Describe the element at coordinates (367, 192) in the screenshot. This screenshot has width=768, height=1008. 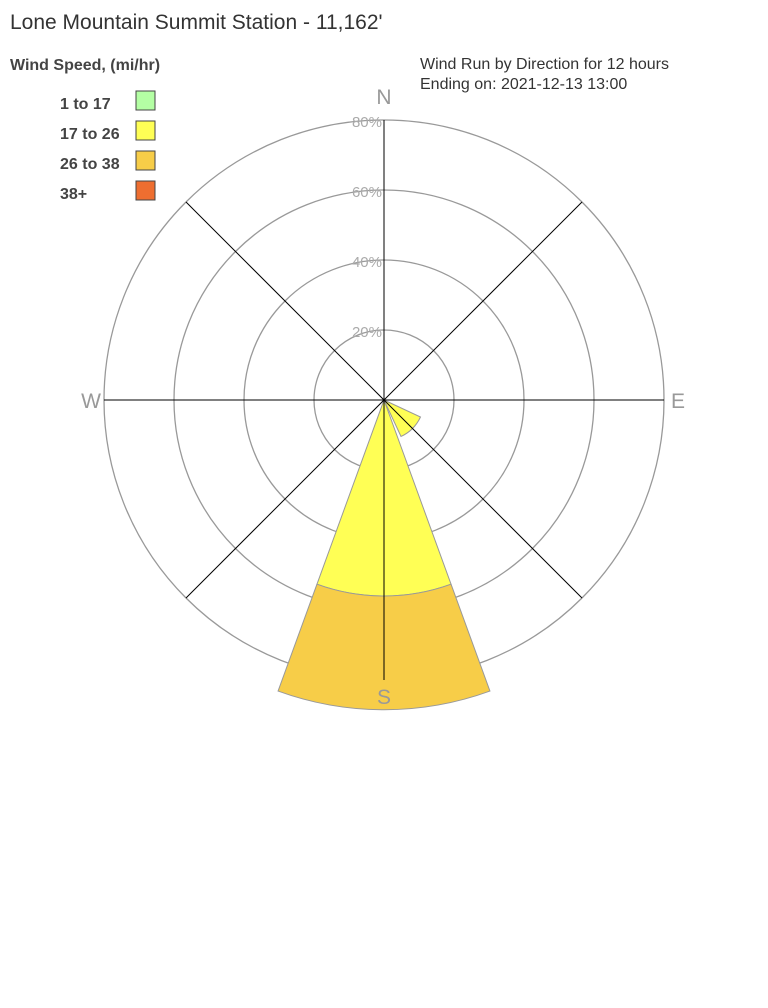
I see `ring-label: 60%` at that location.